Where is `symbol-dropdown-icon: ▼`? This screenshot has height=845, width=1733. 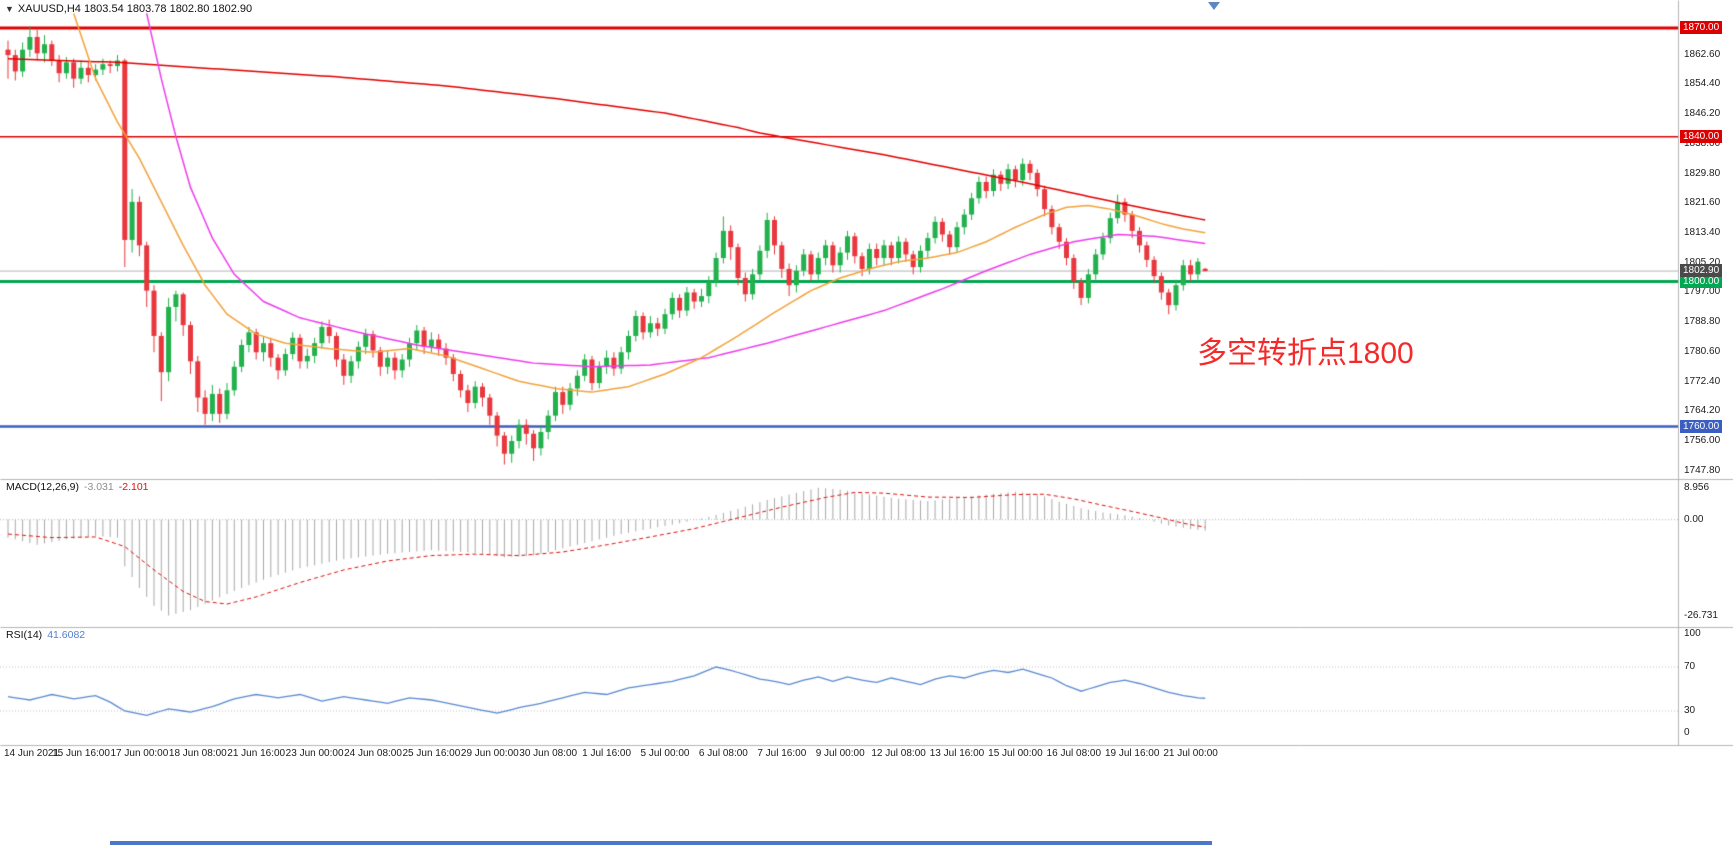
symbol-dropdown-icon: ▼ is located at coordinates (9, 9).